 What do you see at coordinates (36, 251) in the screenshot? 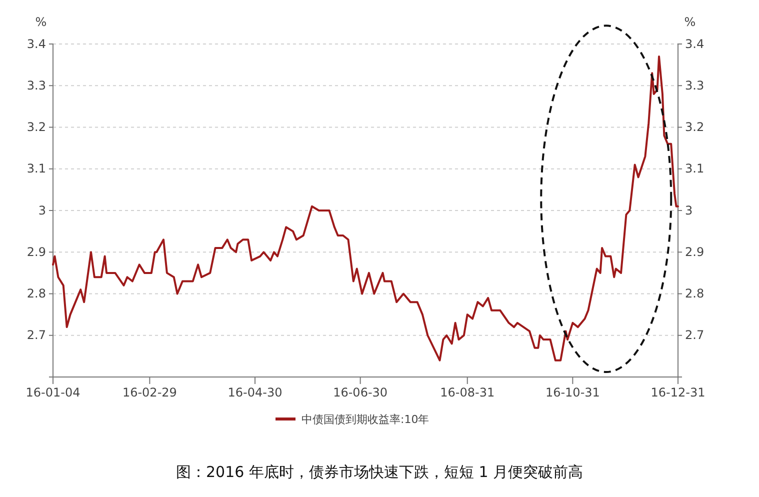
I see `y-tick-label: 2.9` at bounding box center [36, 251].